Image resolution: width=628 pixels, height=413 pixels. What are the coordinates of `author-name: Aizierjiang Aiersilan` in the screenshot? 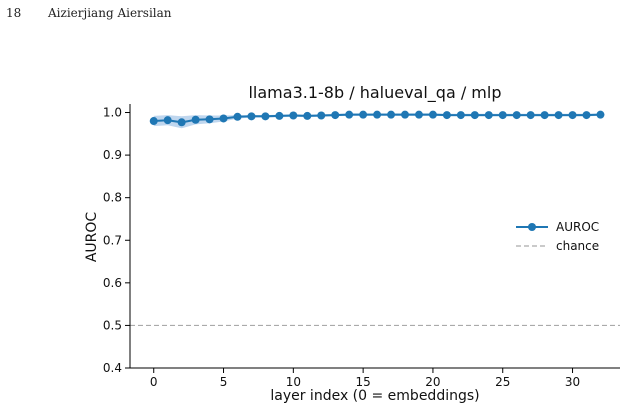 It's located at (110, 13).